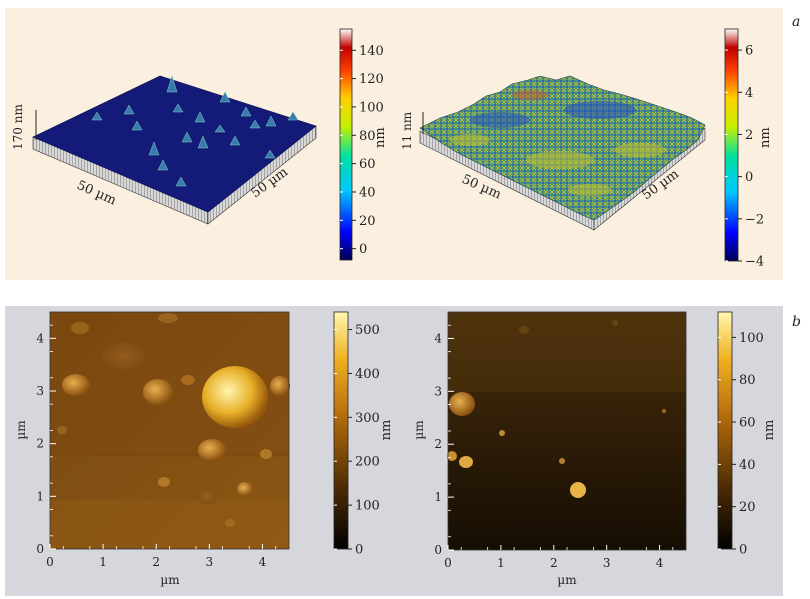 The height and width of the screenshot is (599, 810). I want to click on panel-a-right-surface: 11 nm 50 µm 50 µm, so click(553, 153).